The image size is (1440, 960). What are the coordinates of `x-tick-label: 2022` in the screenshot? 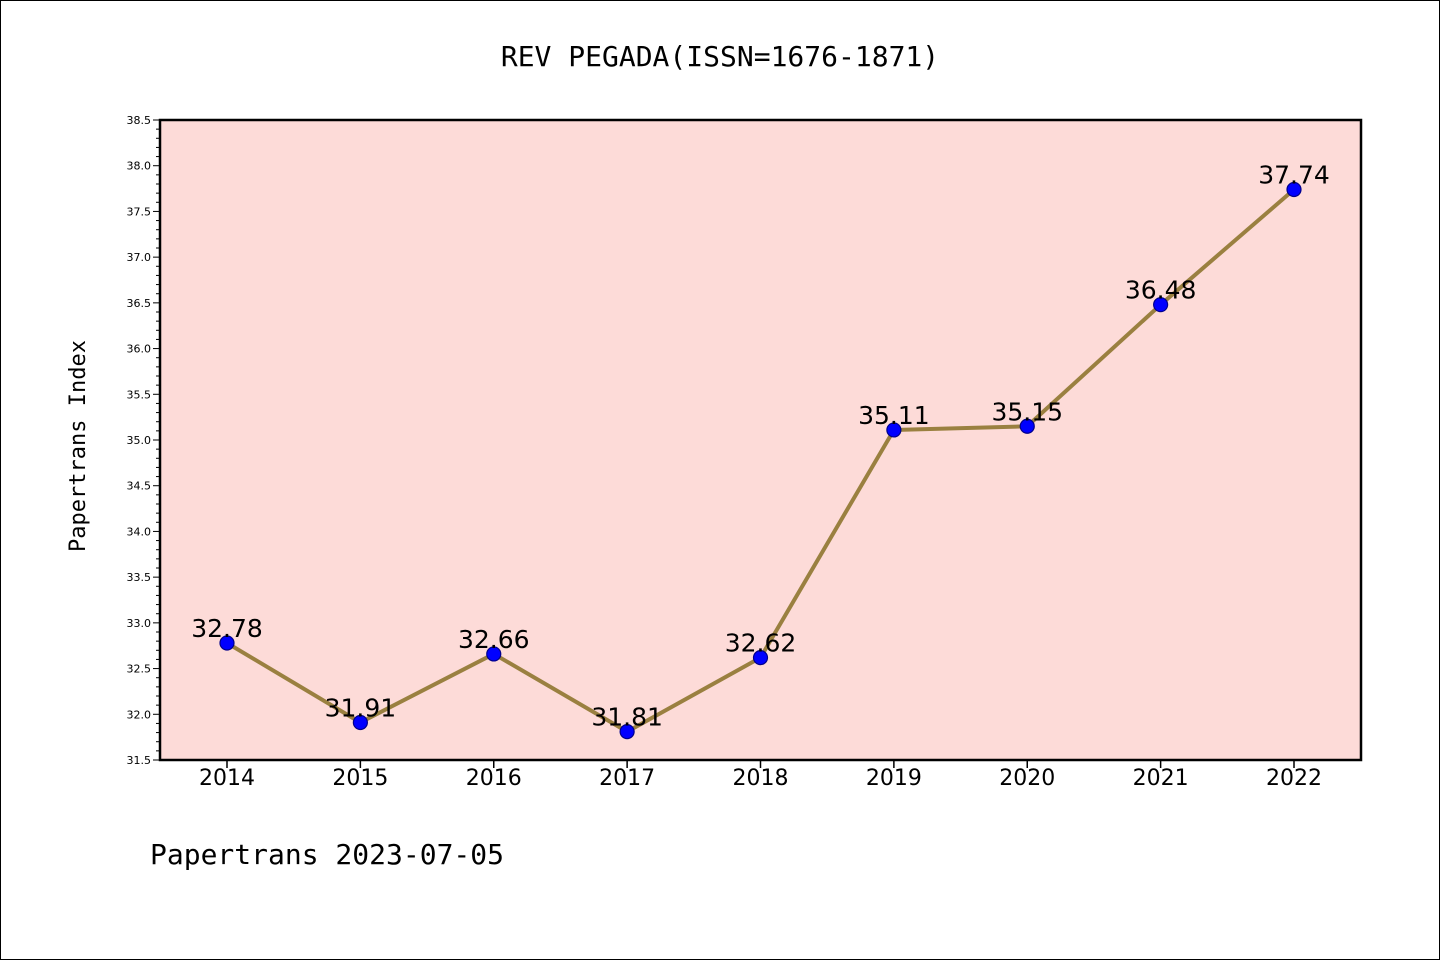 It's located at (1294, 778).